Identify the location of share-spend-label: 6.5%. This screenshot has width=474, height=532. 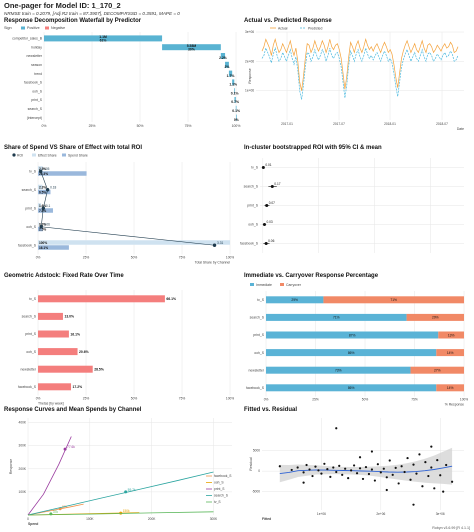
(42, 192).